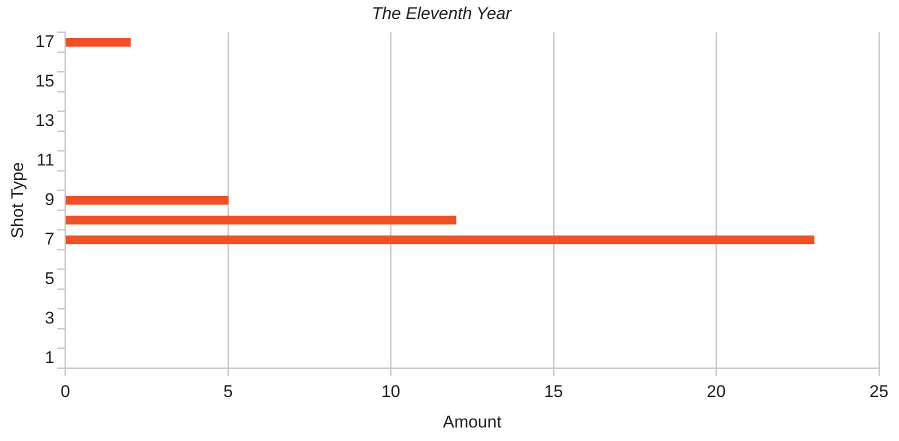 Image resolution: width=899 pixels, height=441 pixels. Describe the element at coordinates (44, 41) in the screenshot. I see `y-tick-label: 17` at that location.